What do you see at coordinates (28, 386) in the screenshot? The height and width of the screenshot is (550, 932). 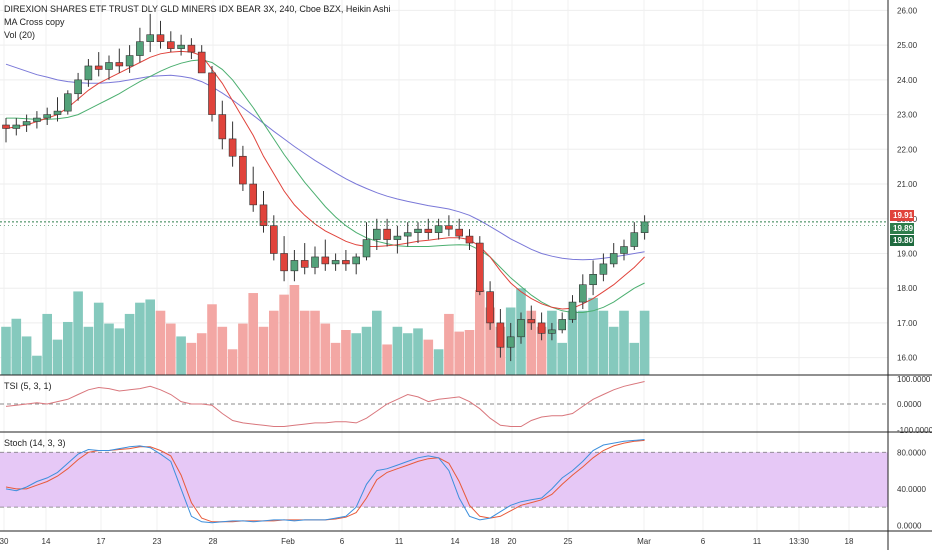 I see `tsi-label: TSI (5, 3, 1)` at bounding box center [28, 386].